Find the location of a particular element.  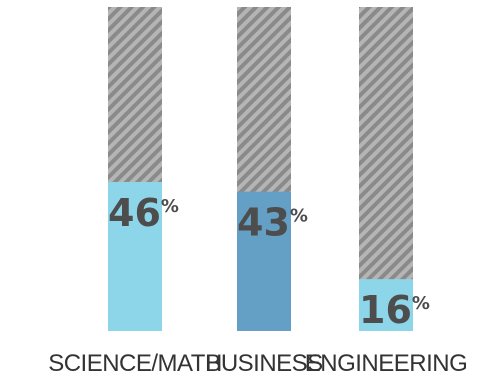

value-label-science-math: 46% is located at coordinates (143, 213).